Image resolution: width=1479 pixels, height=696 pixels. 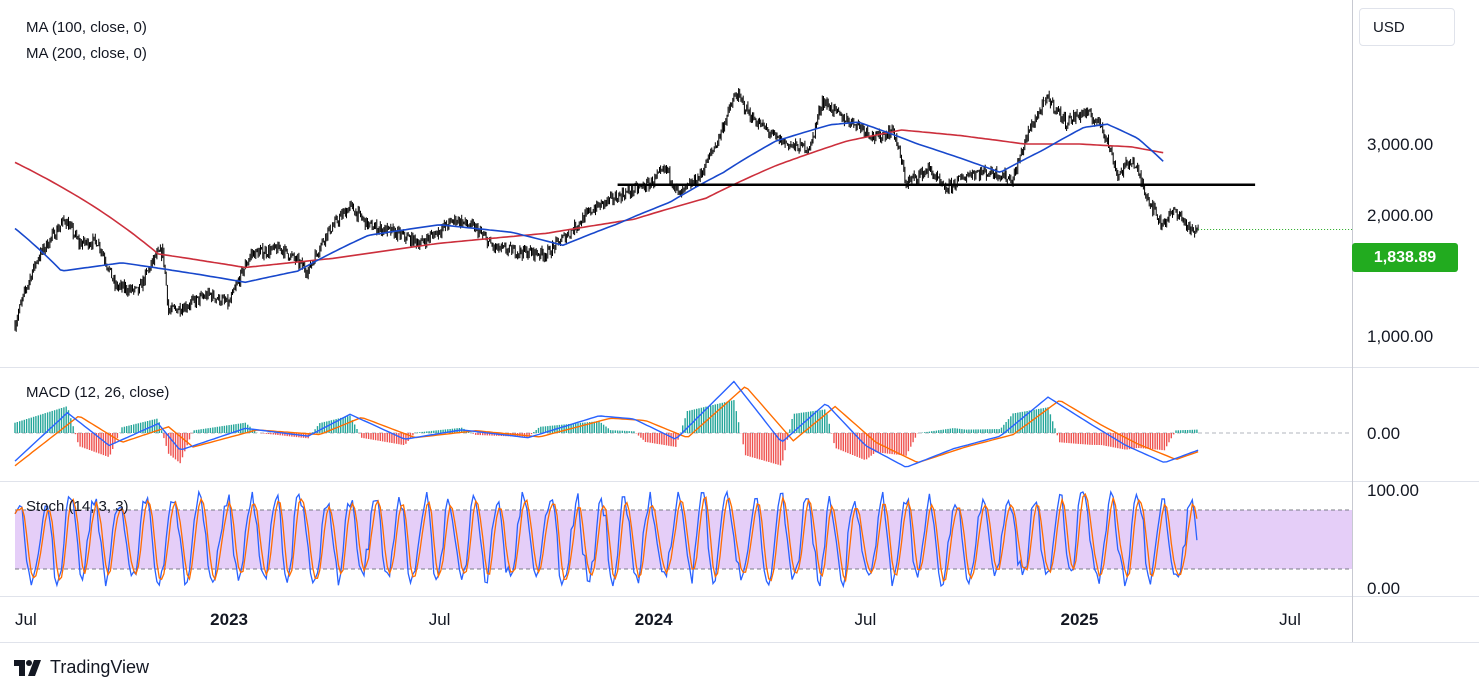 I want to click on ma200-legend: MA (200, close, 0), so click(x=86, y=53).